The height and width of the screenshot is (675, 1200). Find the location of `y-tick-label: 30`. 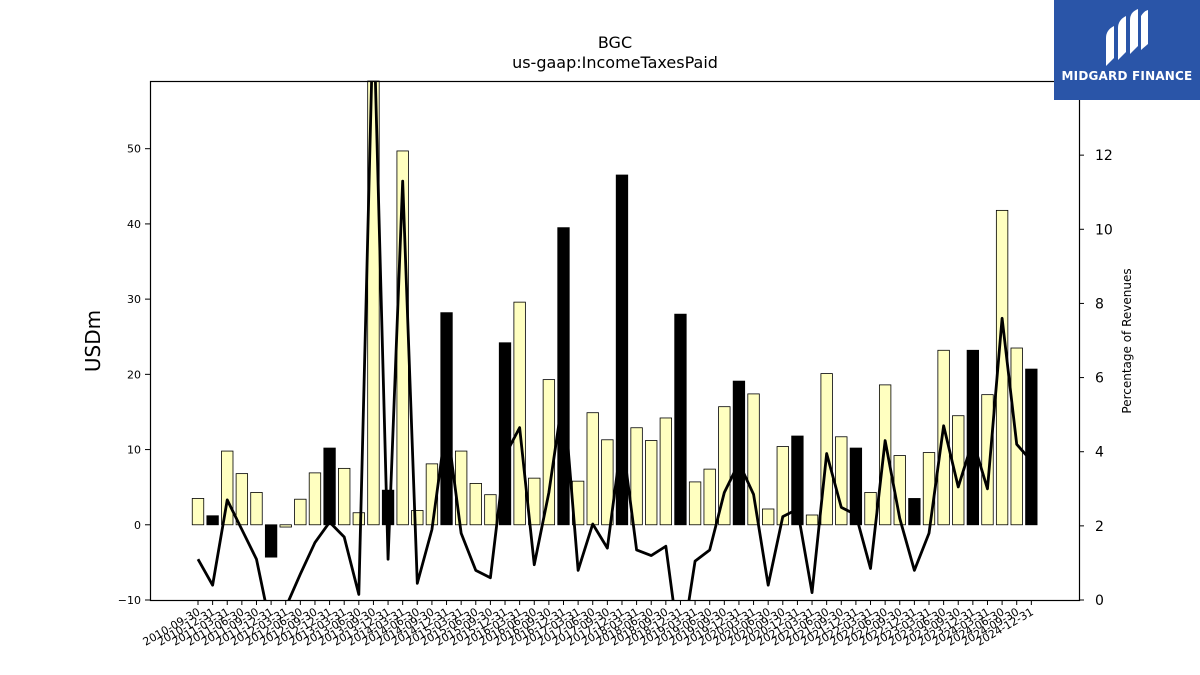

y-tick-label: 30 is located at coordinates (134, 299).